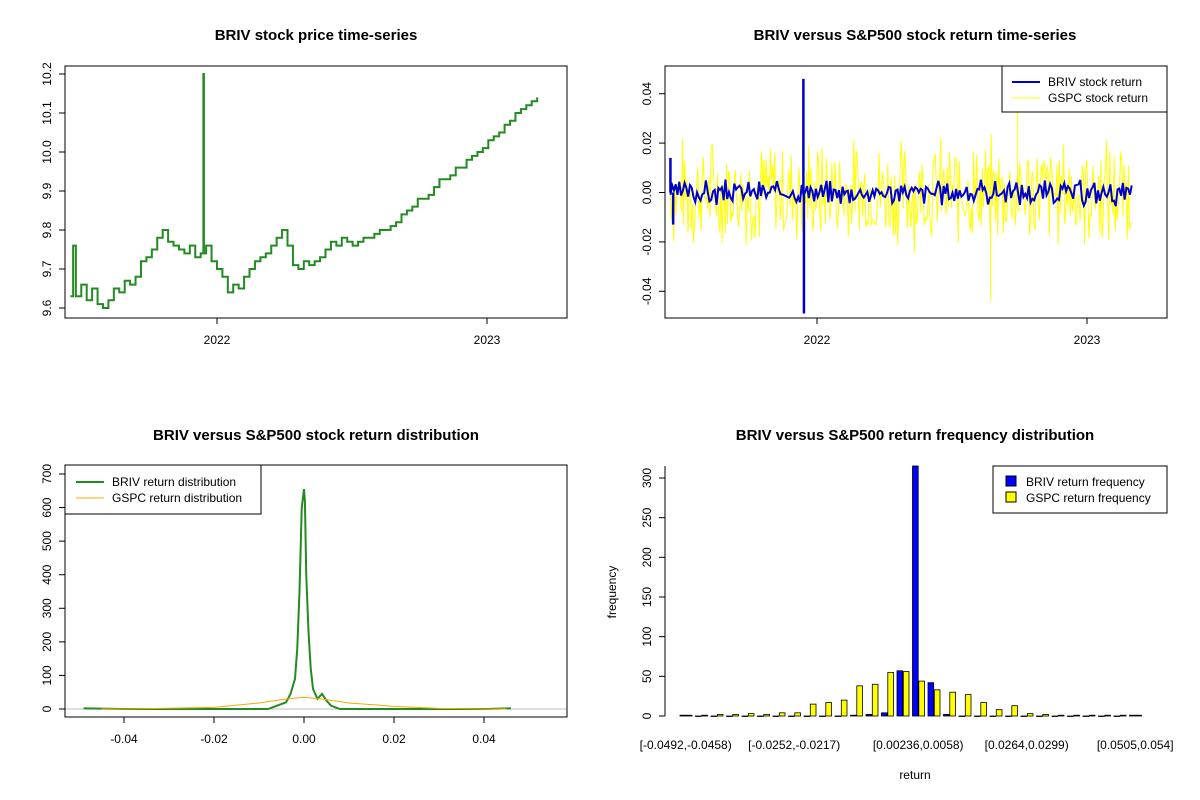 This screenshot has width=1200, height=800. I want to click on gspc-return-line, so click(901, 194).